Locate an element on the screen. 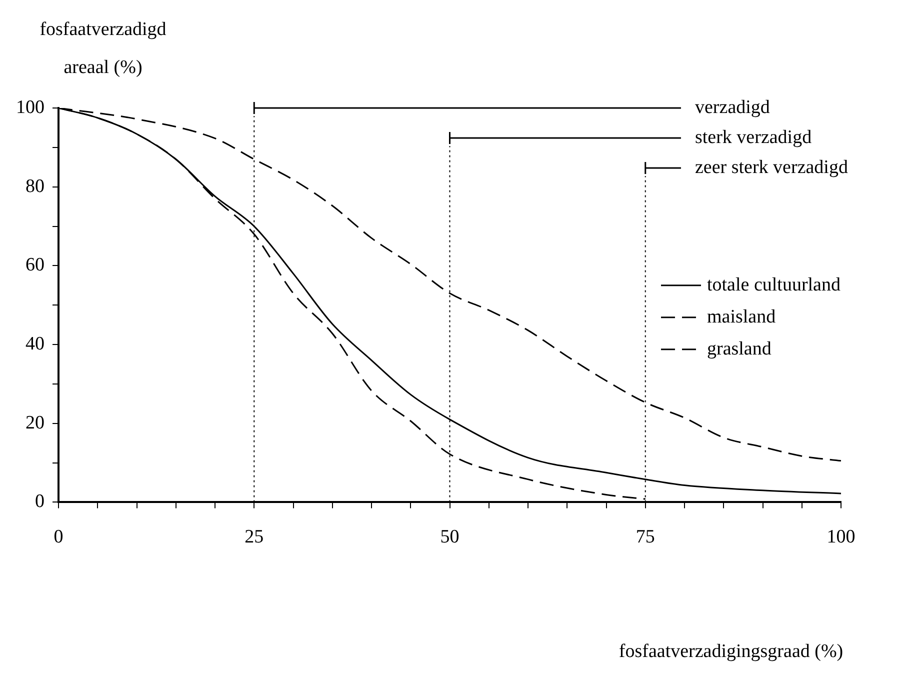 Image resolution: width=909 pixels, height=685 pixels. y-tick-label: 80 is located at coordinates (35, 186).